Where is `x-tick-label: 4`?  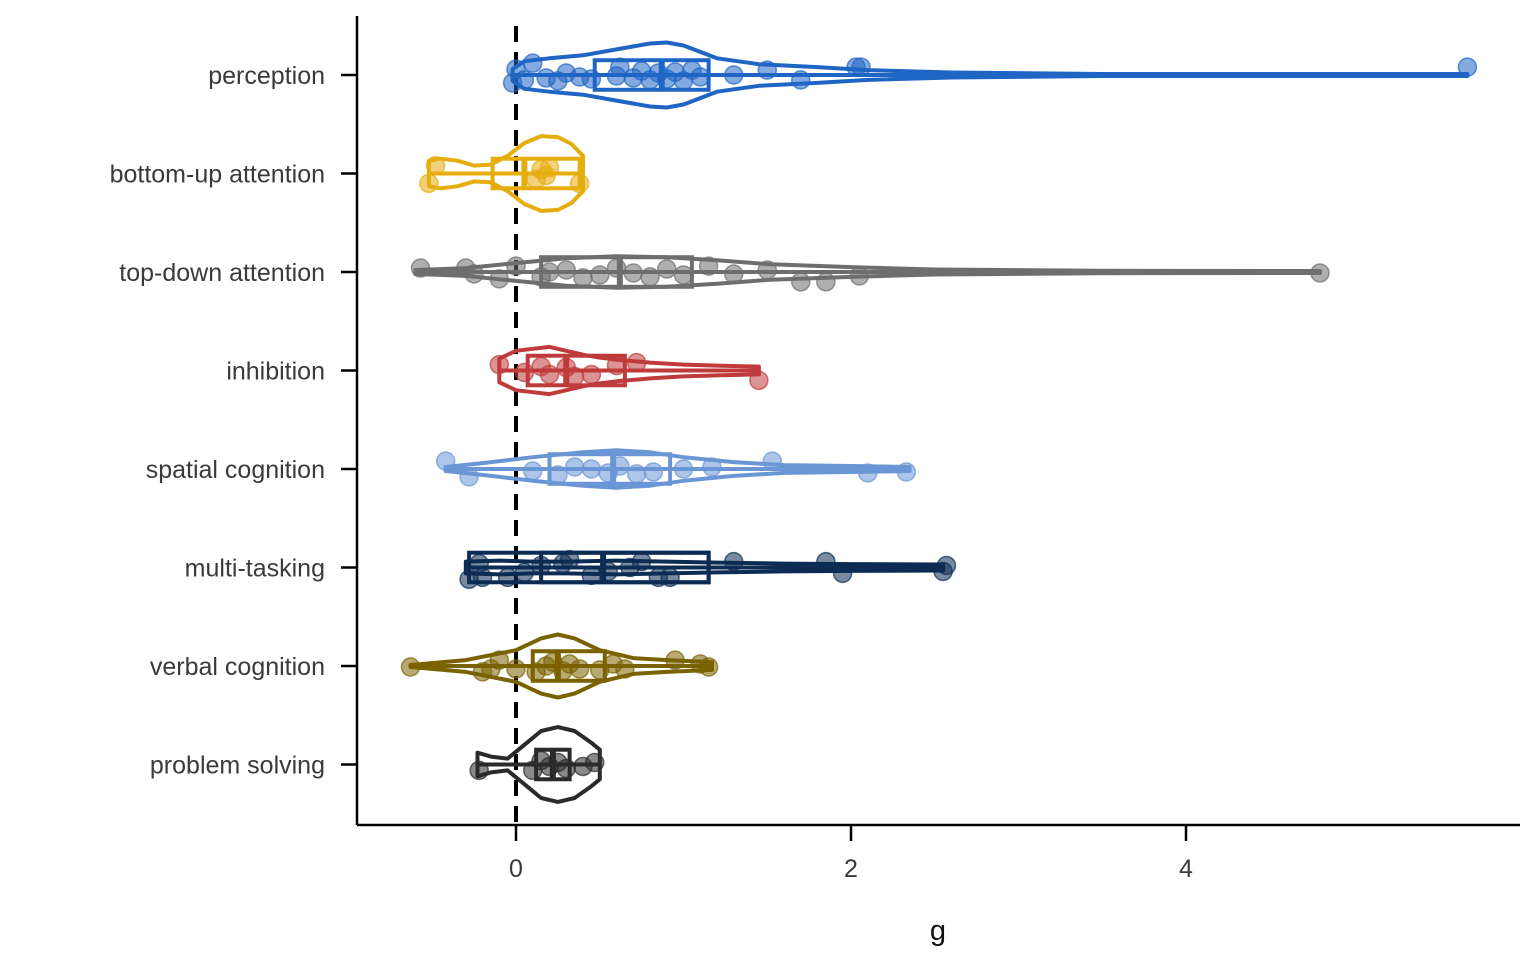 x-tick-label: 4 is located at coordinates (1186, 869).